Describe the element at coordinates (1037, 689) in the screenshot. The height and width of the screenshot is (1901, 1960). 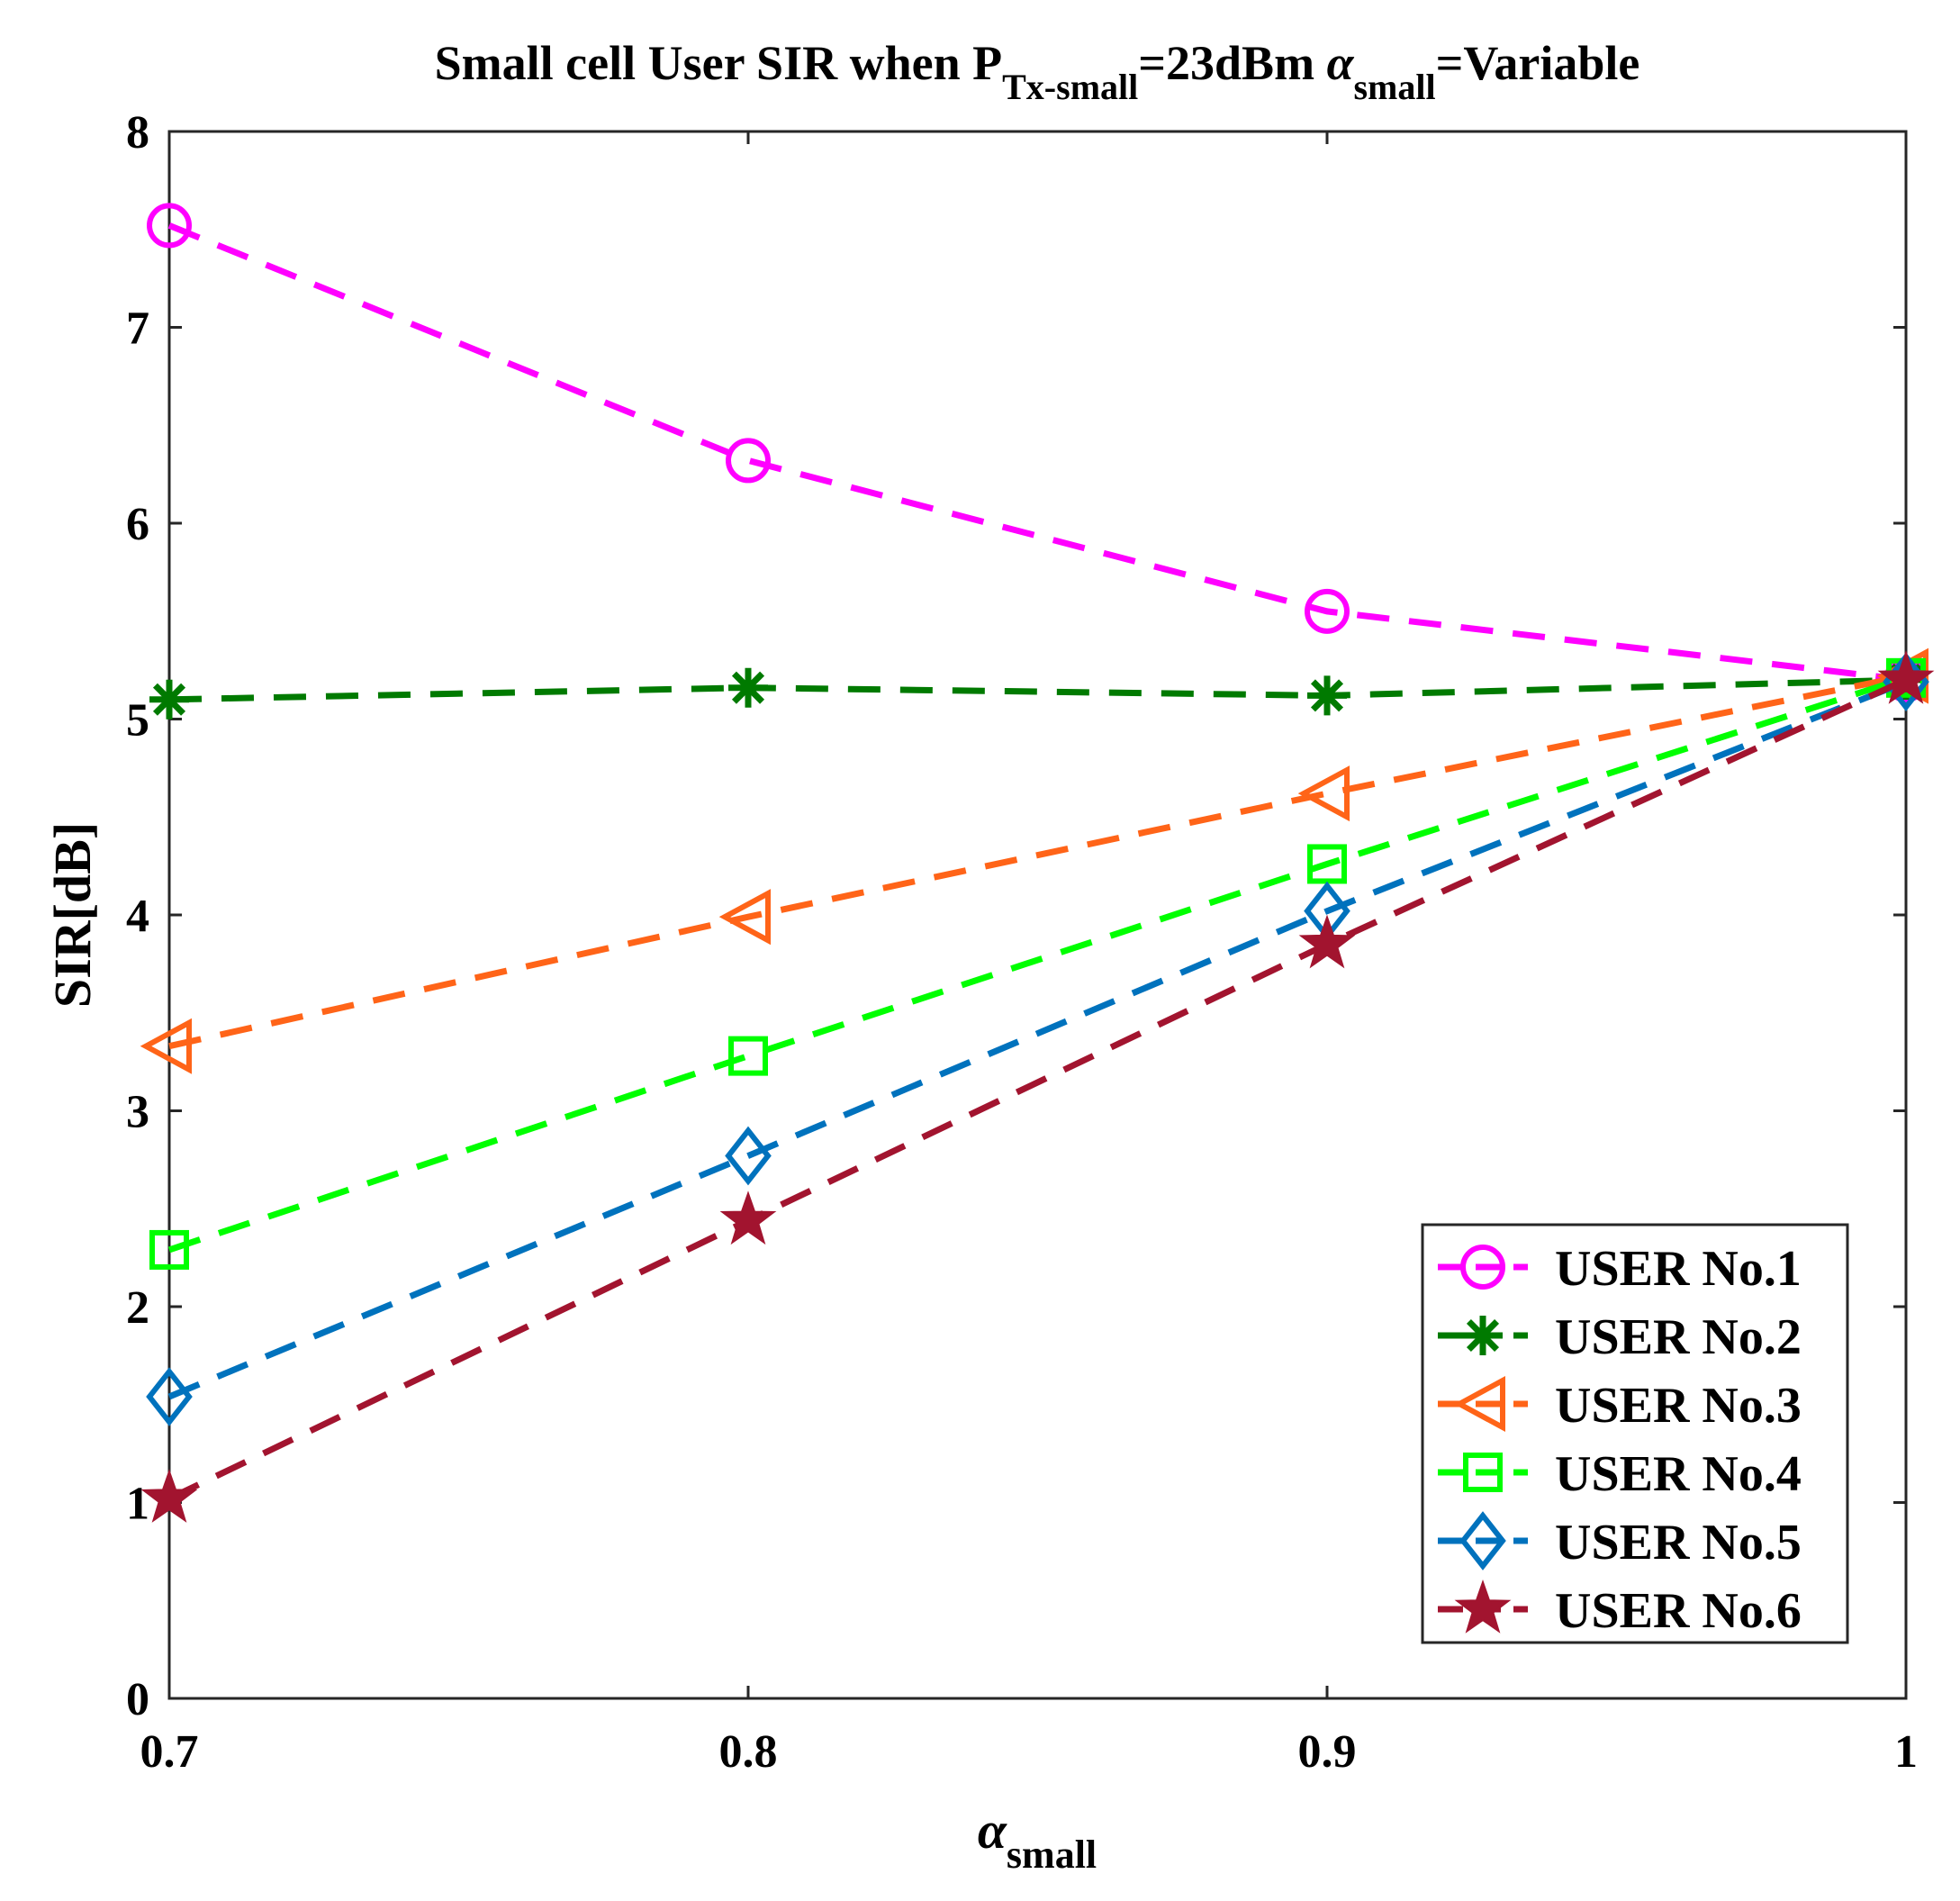
I see `series-line` at that location.